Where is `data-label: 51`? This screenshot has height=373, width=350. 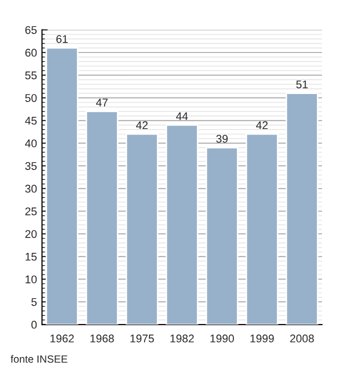
data-label: 51 is located at coordinates (302, 84).